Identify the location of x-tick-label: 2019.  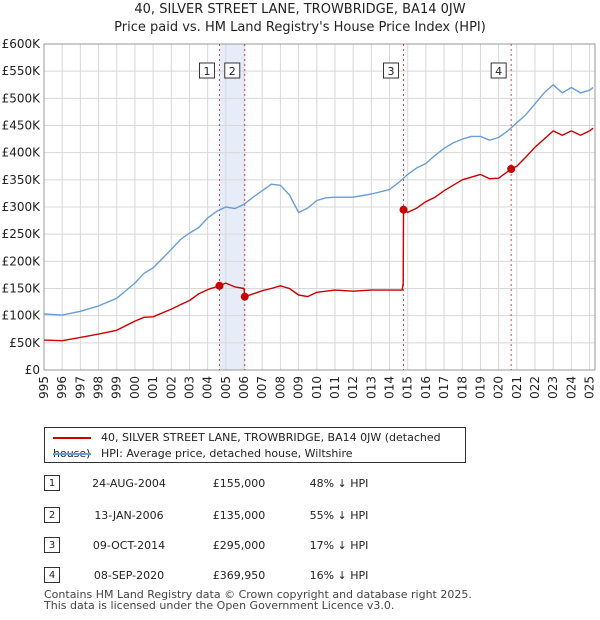
(480, 388).